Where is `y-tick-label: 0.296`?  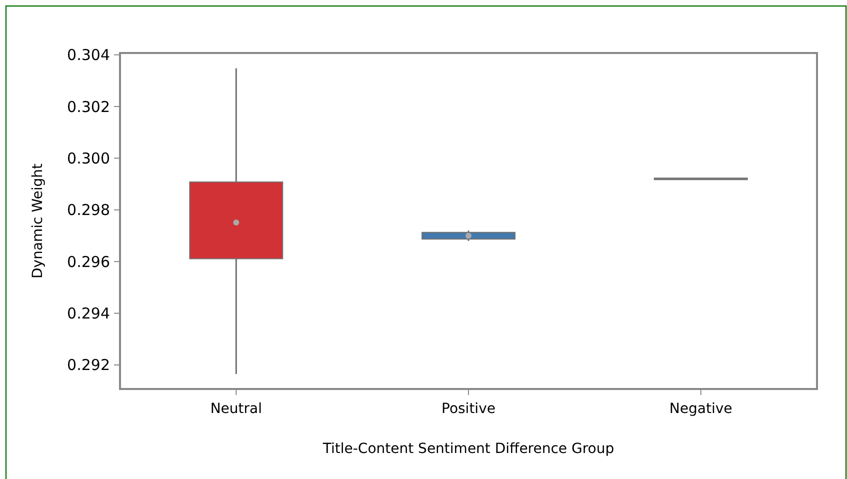
y-tick-label: 0.296 is located at coordinates (88, 261).